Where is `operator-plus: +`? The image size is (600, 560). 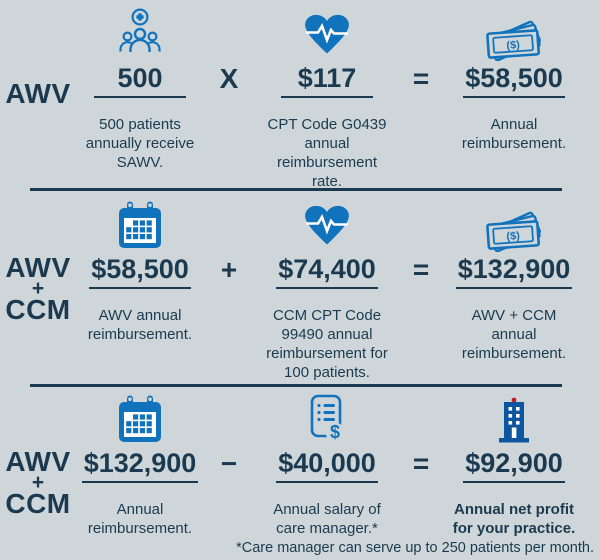
operator-plus: + is located at coordinates (229, 269).